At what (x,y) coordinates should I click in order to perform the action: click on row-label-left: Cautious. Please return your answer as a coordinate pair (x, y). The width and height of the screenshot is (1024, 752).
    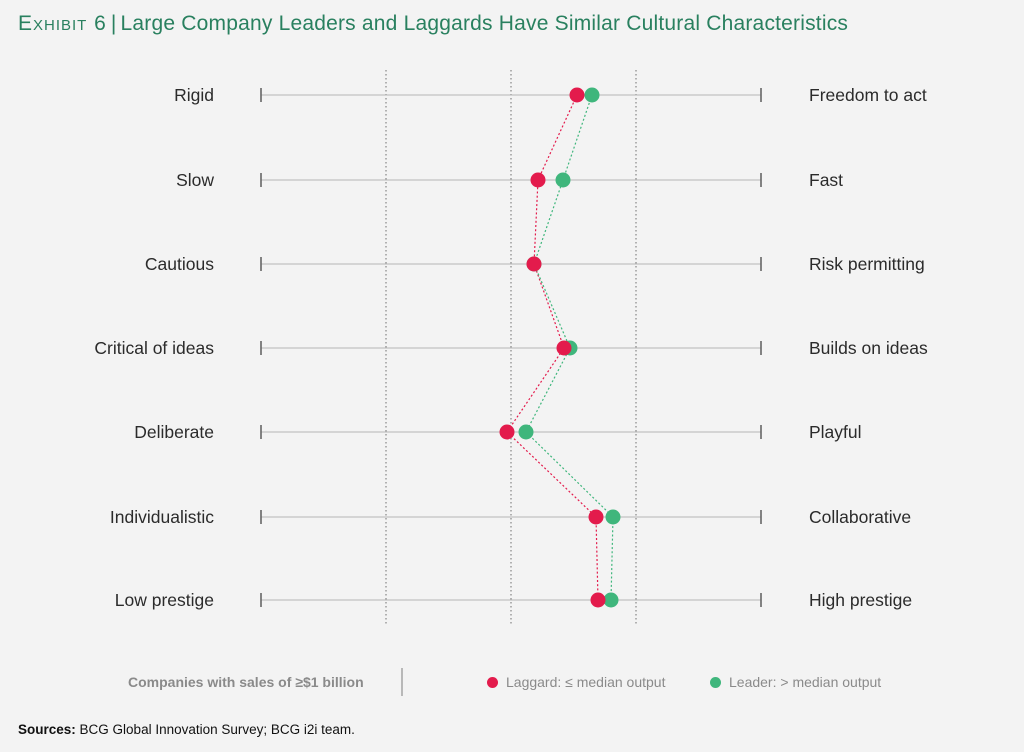
    Looking at the image, I should click on (179, 264).